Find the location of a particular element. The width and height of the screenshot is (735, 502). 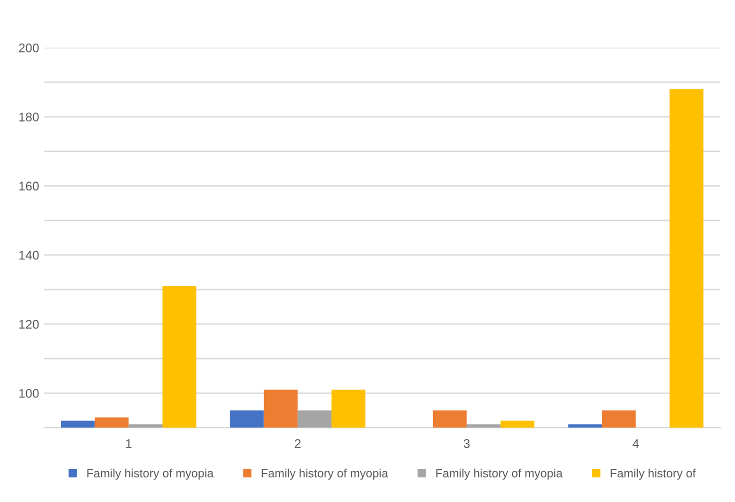

x-tick-label: 2 is located at coordinates (297, 443).